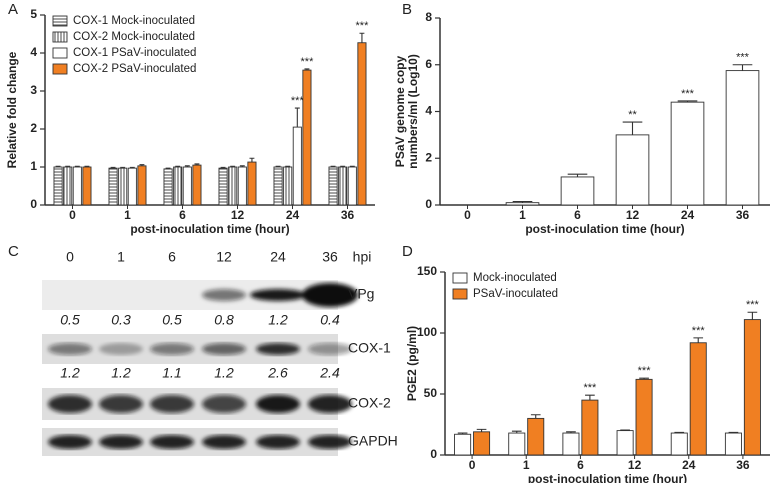 The image size is (777, 483). Describe the element at coordinates (515, 294) in the screenshot. I see `legend-label: PSaV-inoculated` at that location.